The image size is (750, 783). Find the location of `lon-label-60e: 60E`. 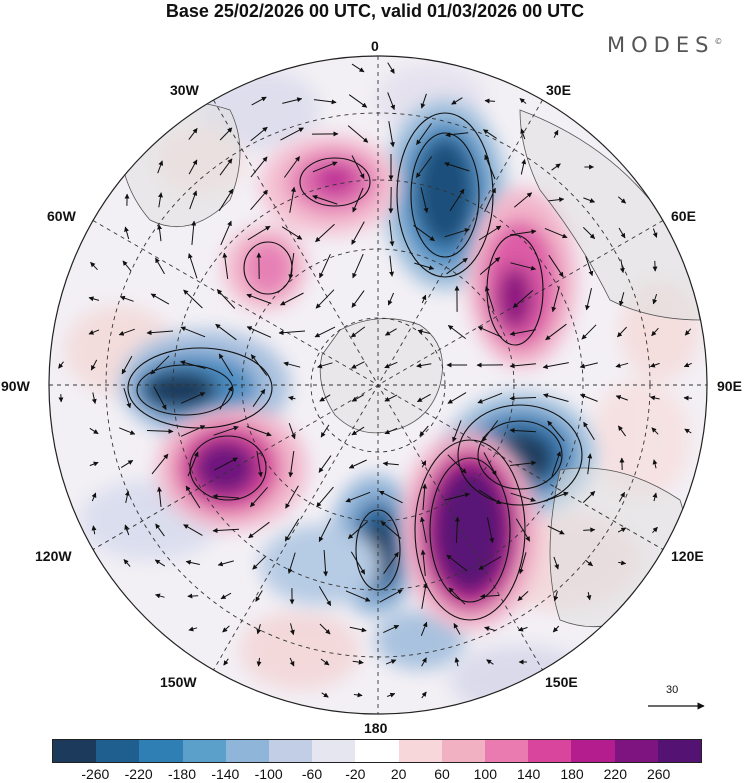

lon-label-60e: 60E is located at coordinates (683, 216).